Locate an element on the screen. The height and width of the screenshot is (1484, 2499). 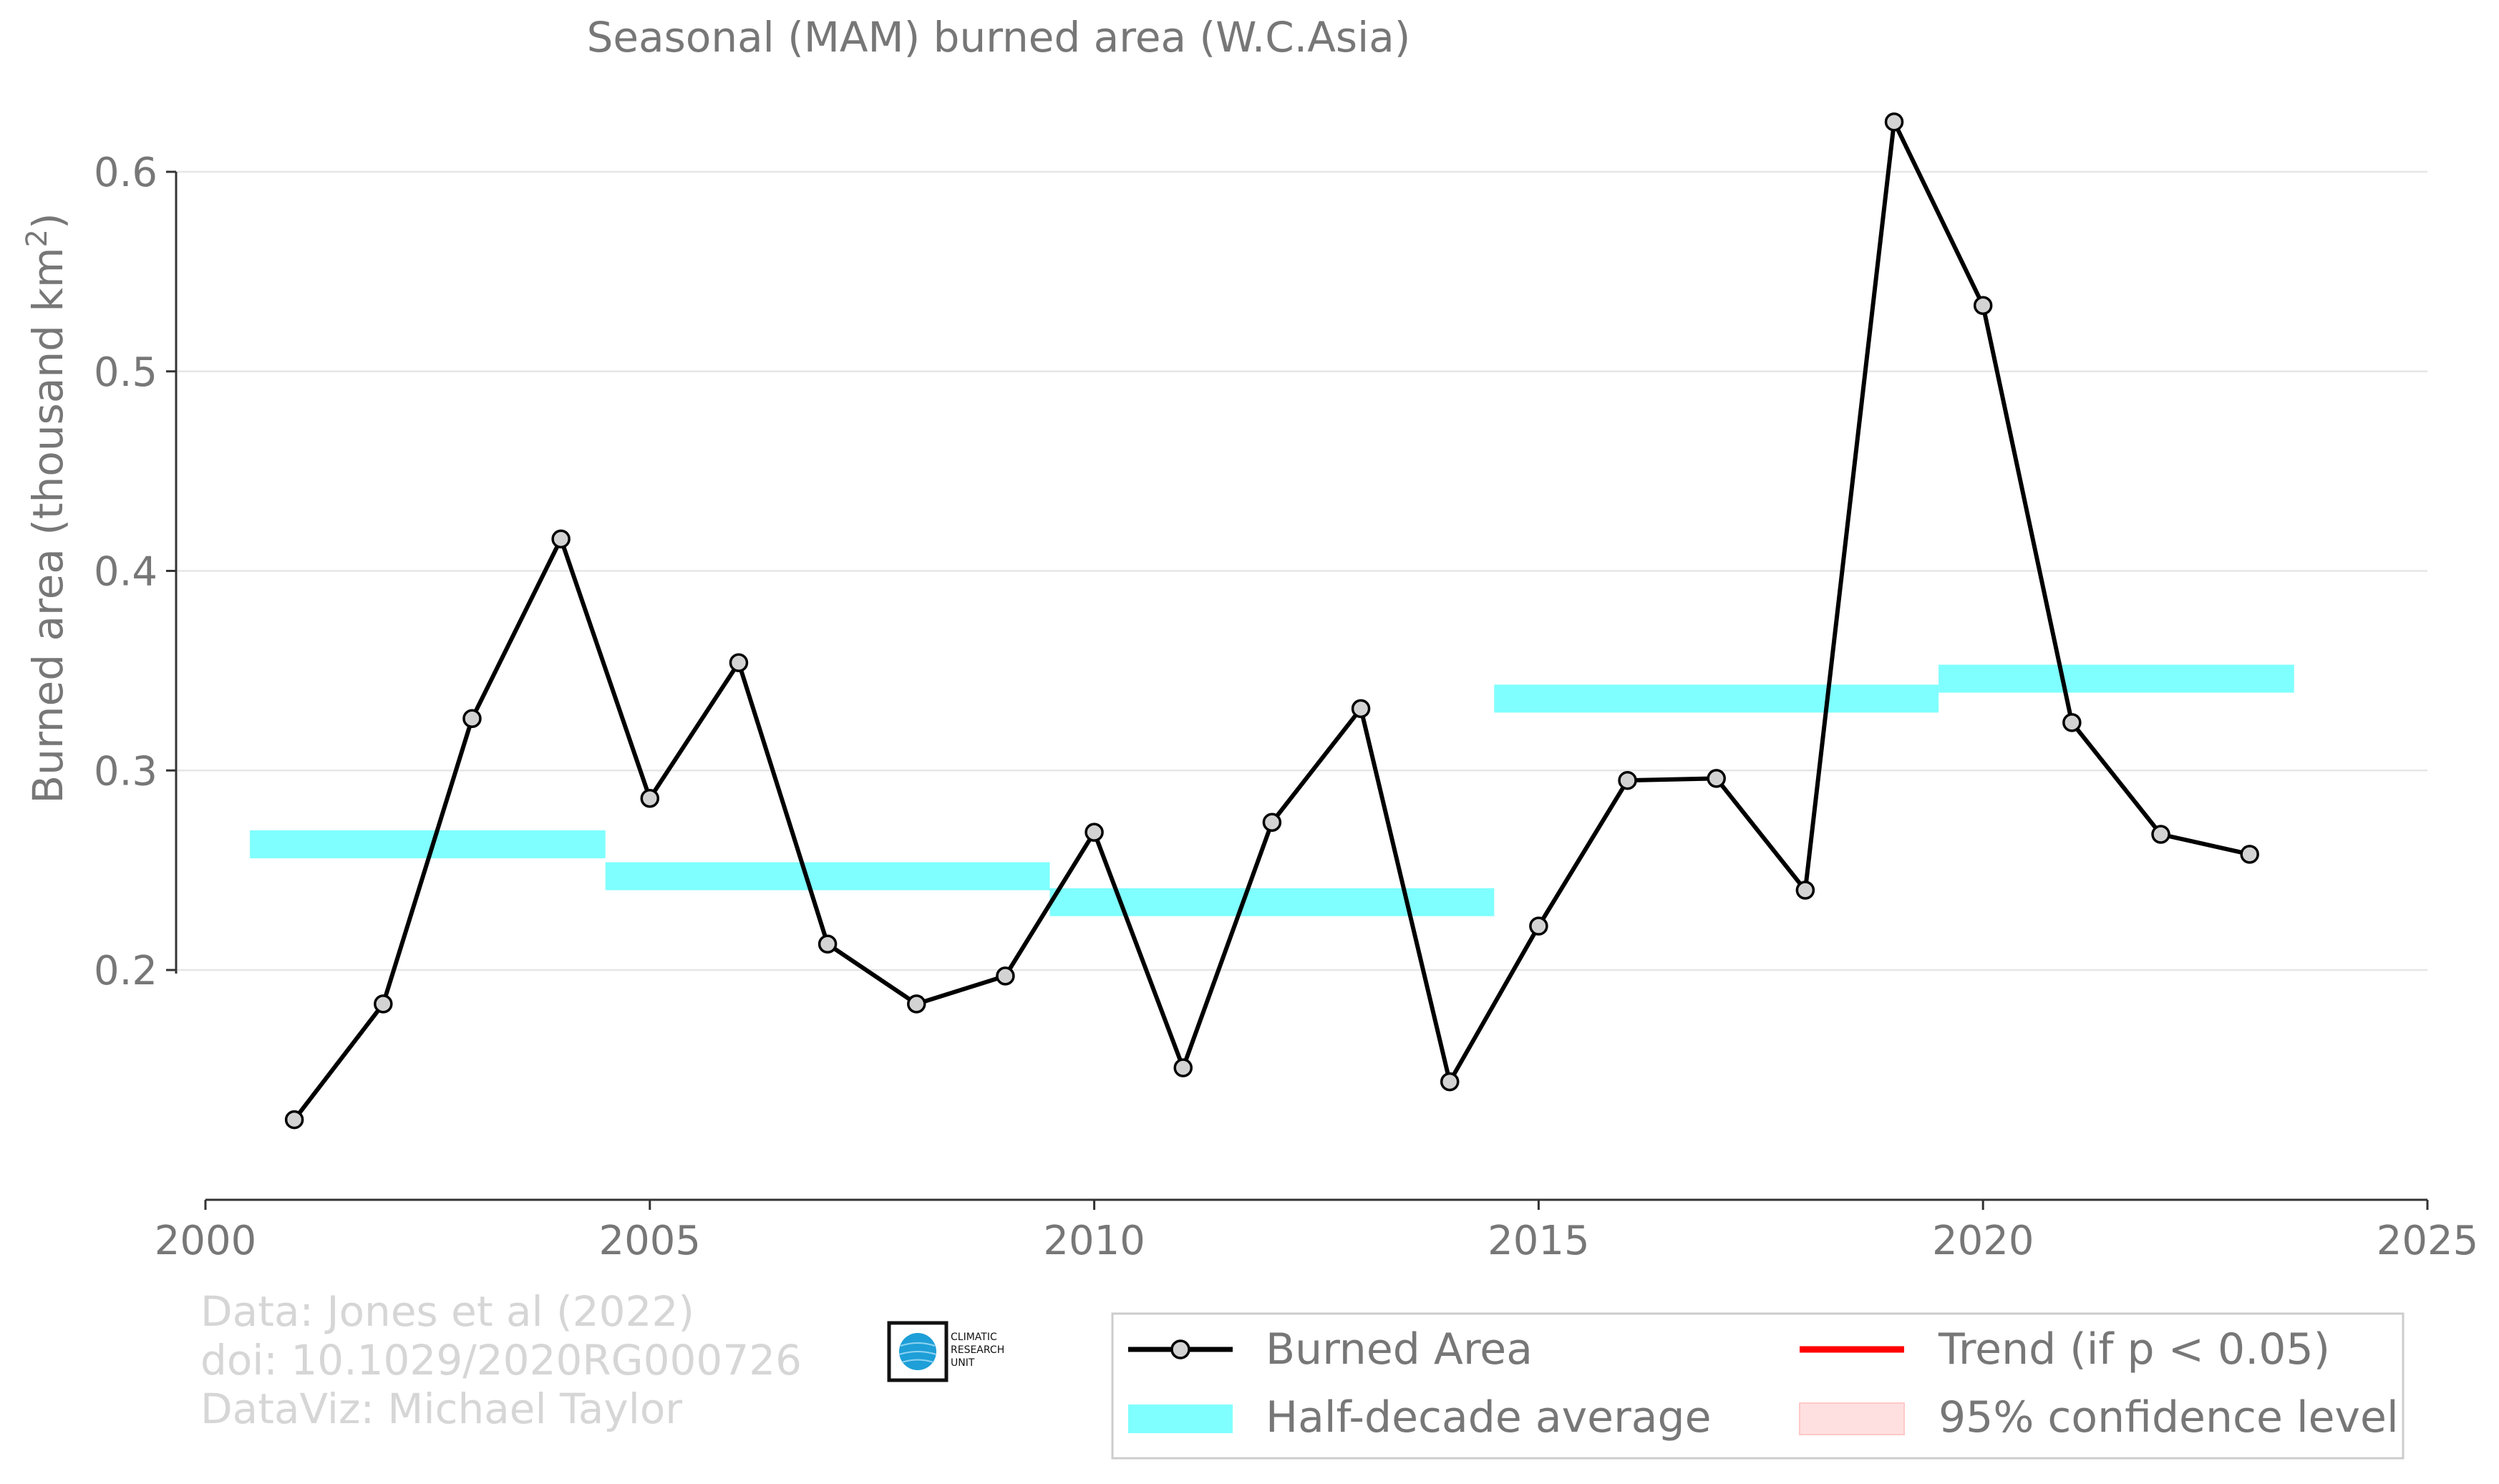
cru-globe-lines is located at coordinates (917, 1352).